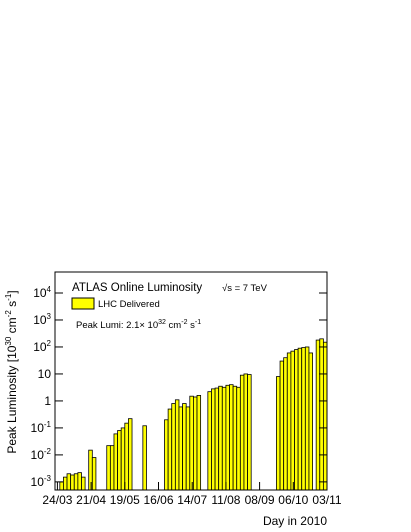  I want to click on x-tick-label: 11/08, so click(225, 500).